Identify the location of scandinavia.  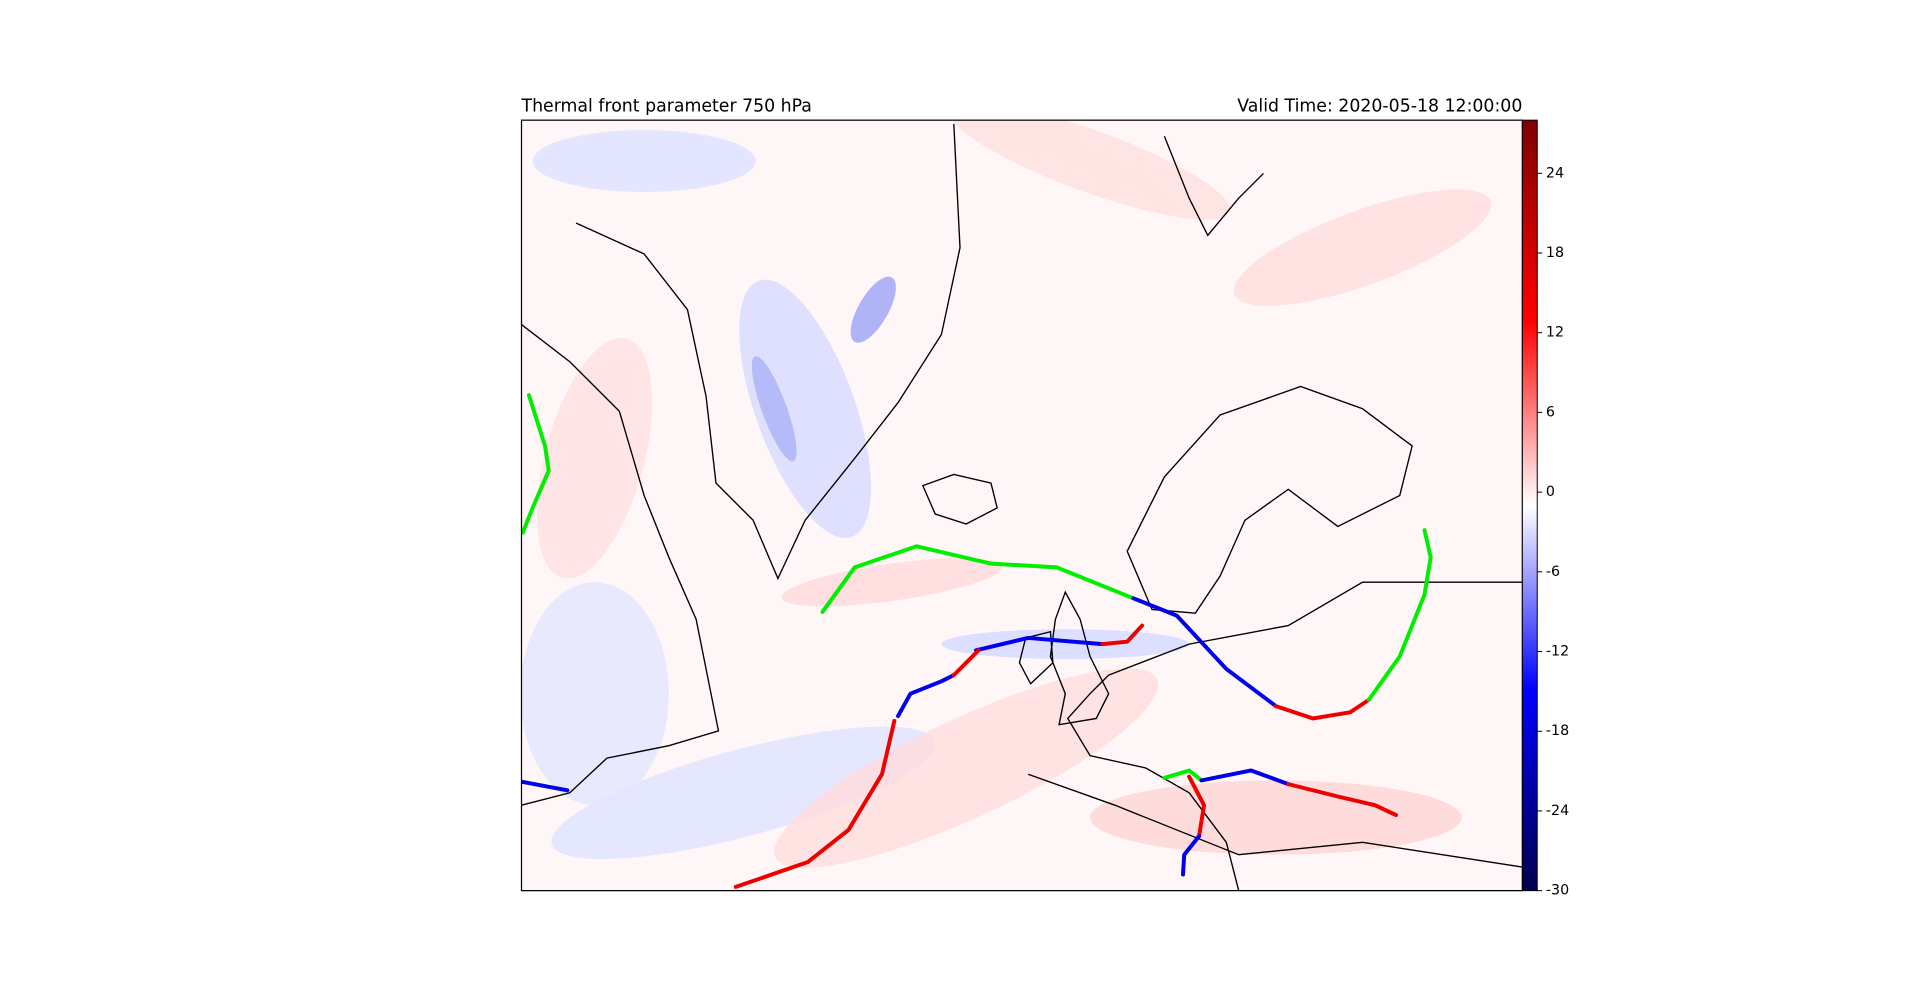
(1269, 499).